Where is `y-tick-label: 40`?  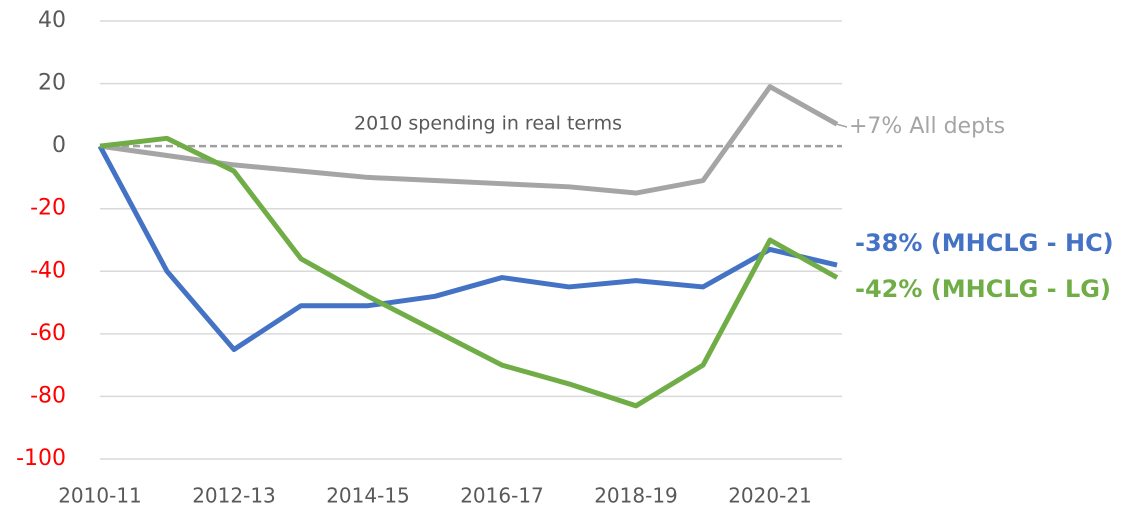
y-tick-label: 40 is located at coordinates (52, 20).